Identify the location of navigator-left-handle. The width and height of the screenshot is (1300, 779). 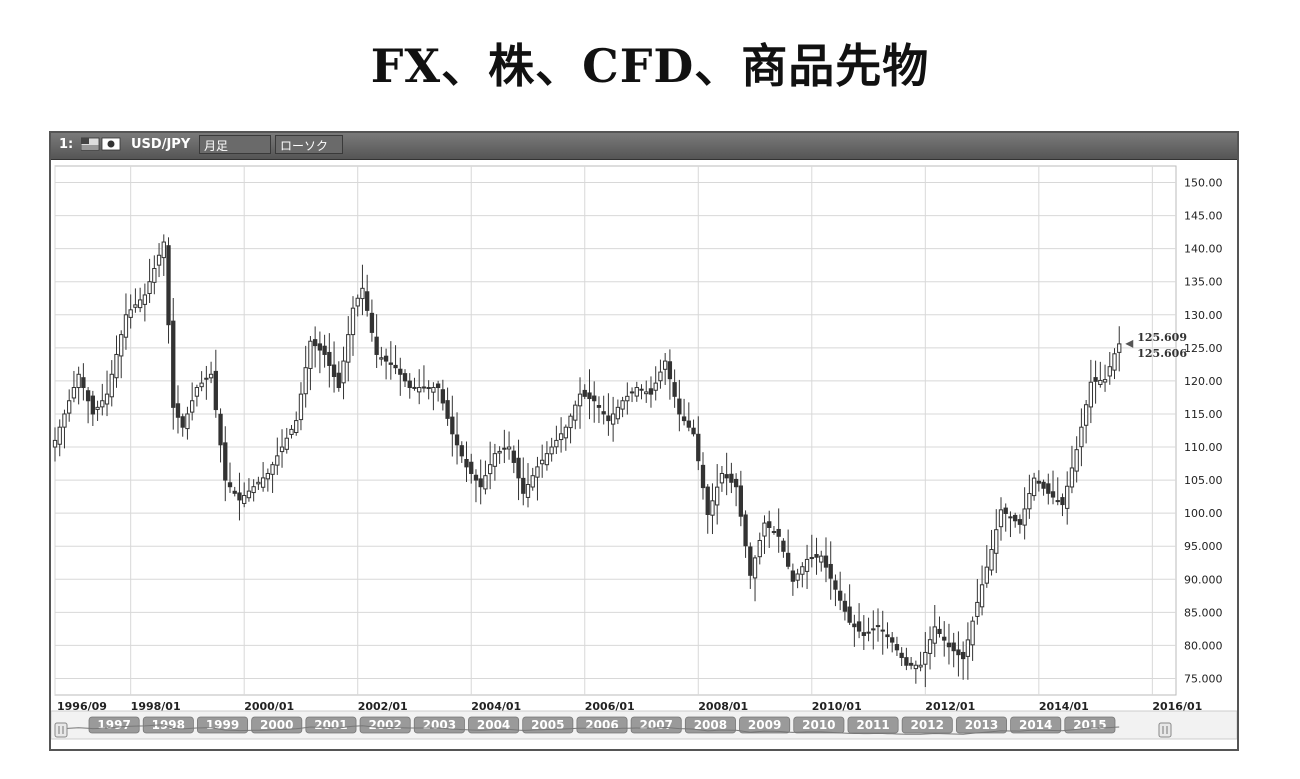
(61, 730).